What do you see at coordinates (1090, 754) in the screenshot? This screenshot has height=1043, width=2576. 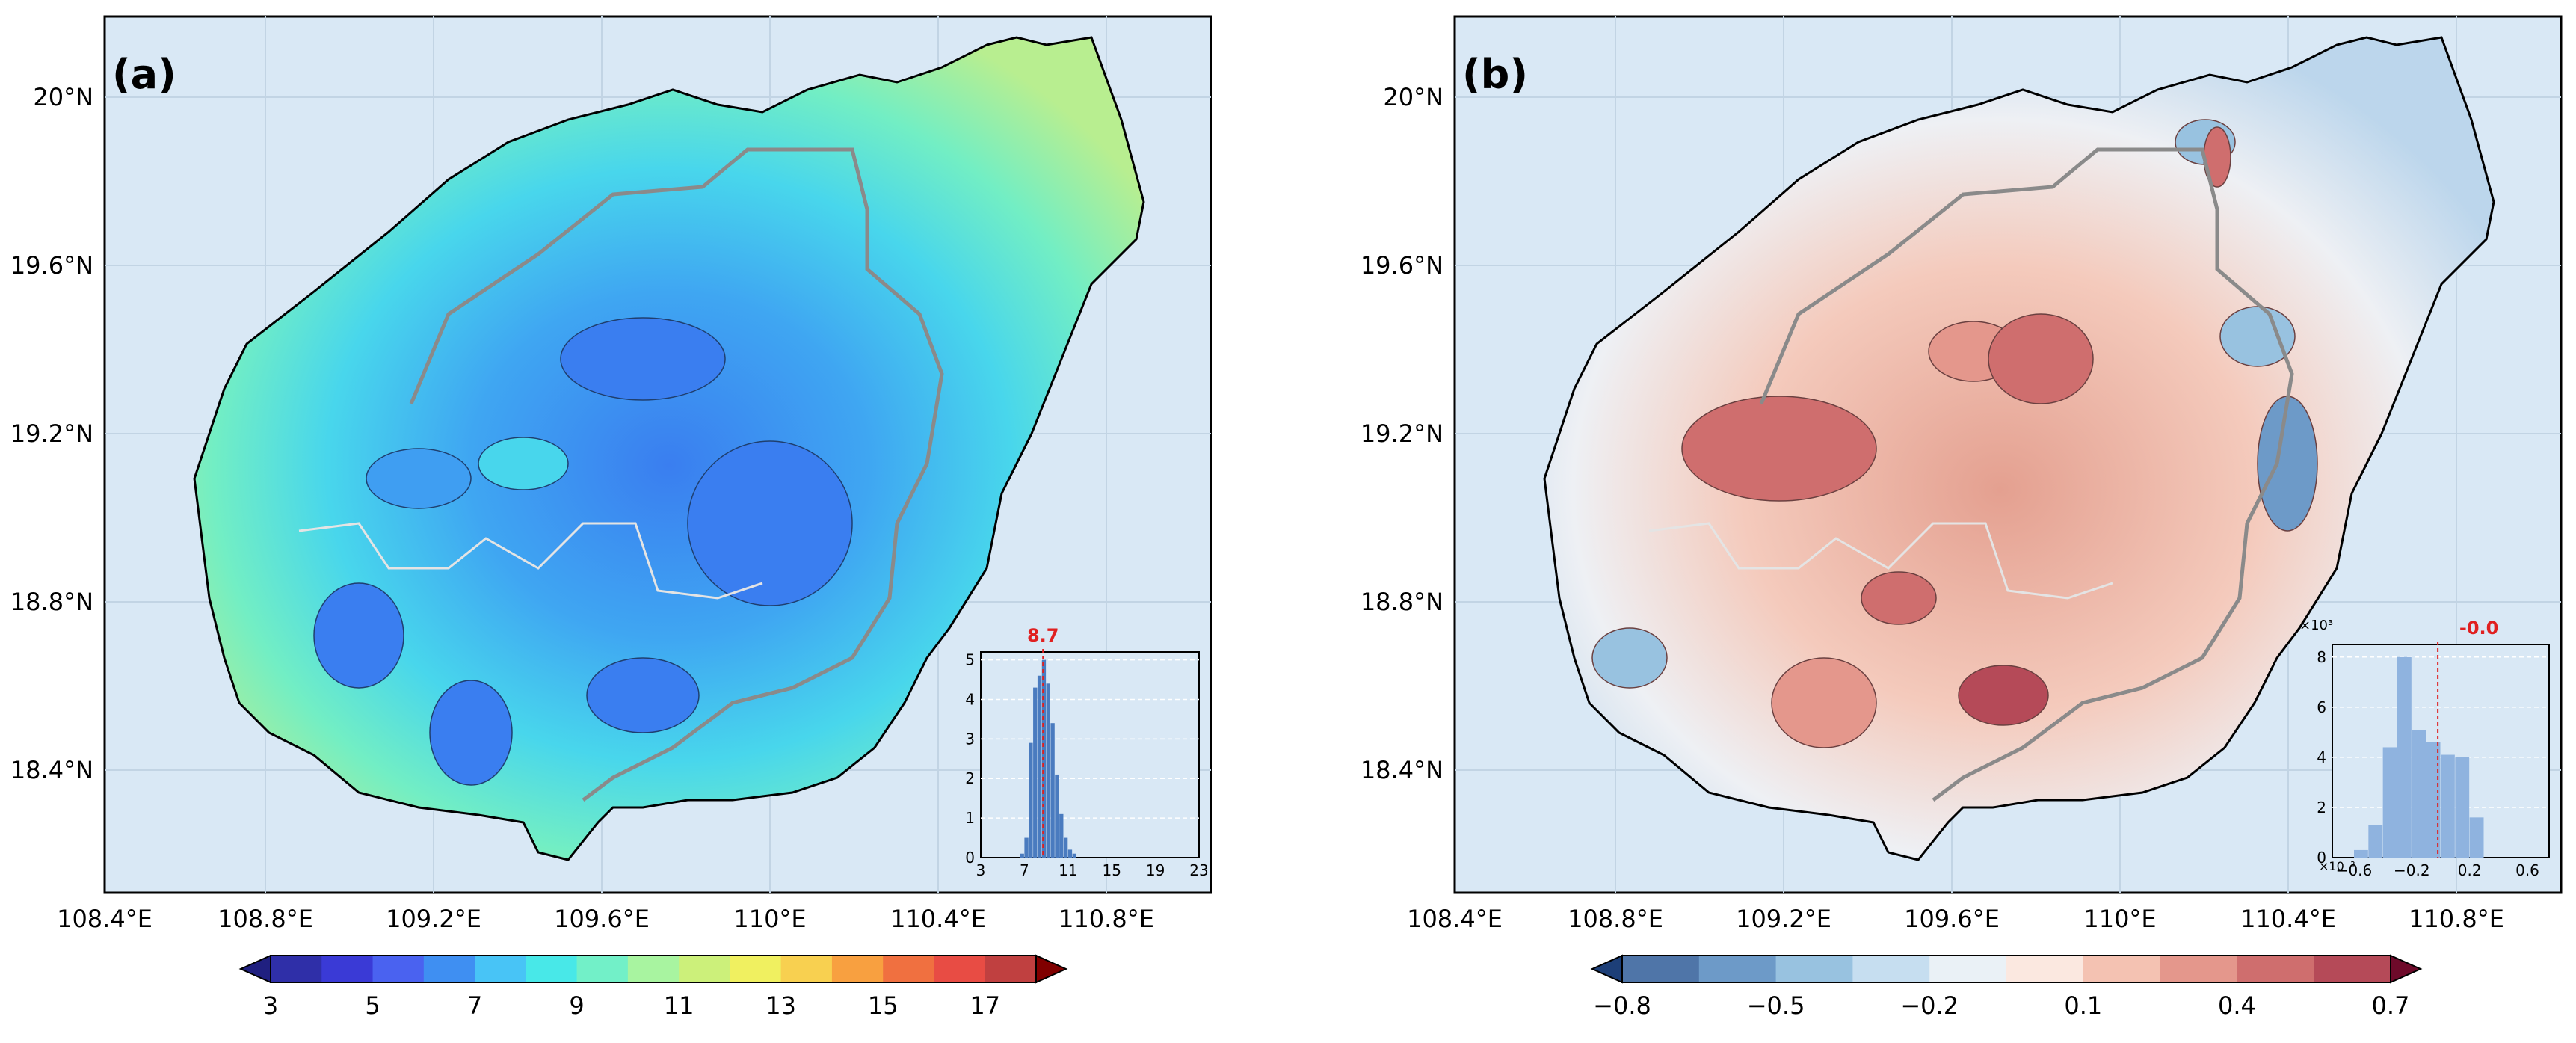 I see `inset-frame` at bounding box center [1090, 754].